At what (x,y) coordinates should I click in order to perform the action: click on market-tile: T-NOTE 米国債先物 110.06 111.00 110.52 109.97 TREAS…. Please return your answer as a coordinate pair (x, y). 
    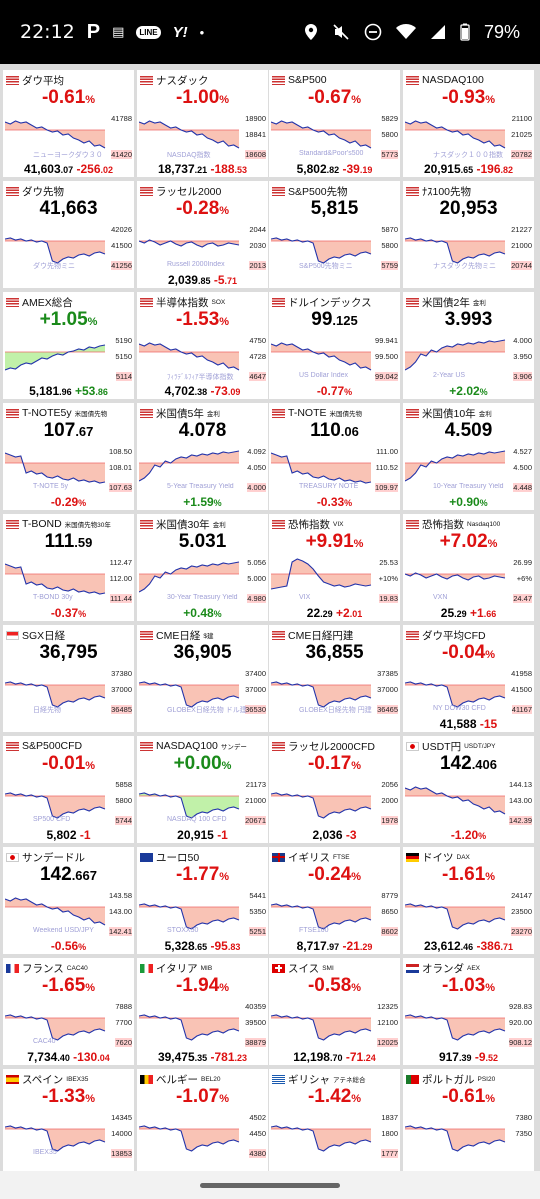
    Looking at the image, I should click on (334, 456).